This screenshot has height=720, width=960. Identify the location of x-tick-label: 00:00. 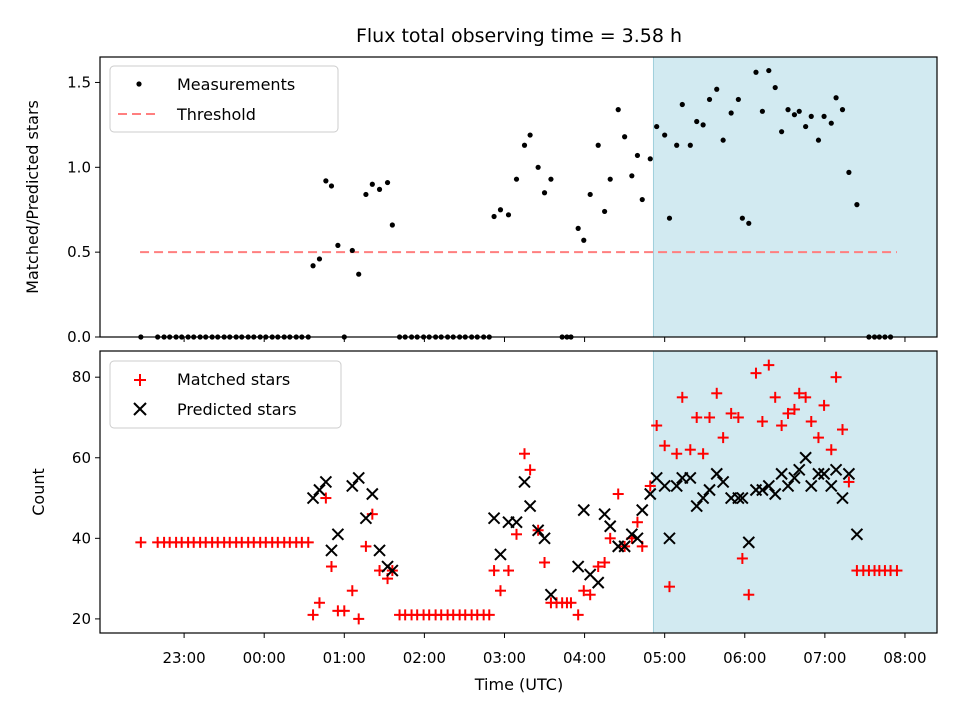
(264, 658).